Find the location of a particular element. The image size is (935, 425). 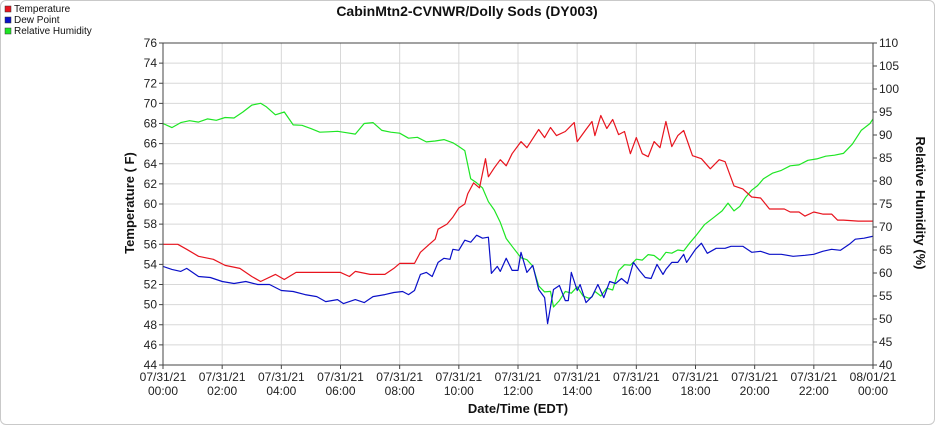

right-tick-label: 80 is located at coordinates (886, 181).